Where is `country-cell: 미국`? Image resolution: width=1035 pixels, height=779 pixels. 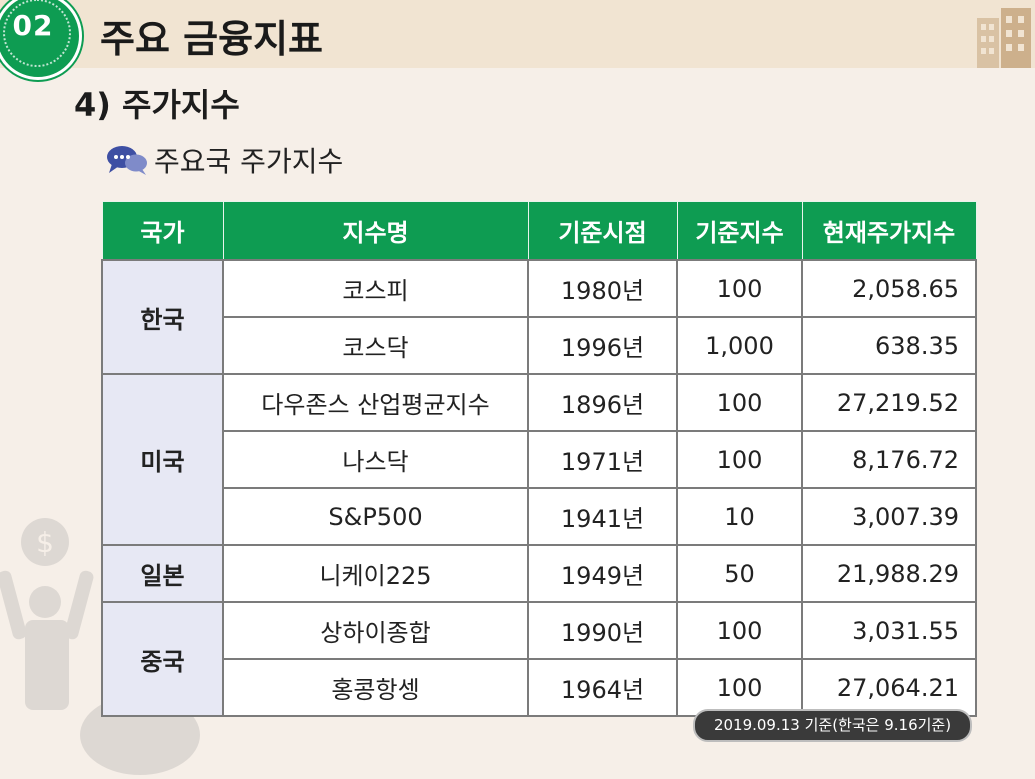
country-cell: 미국 is located at coordinates (162, 459).